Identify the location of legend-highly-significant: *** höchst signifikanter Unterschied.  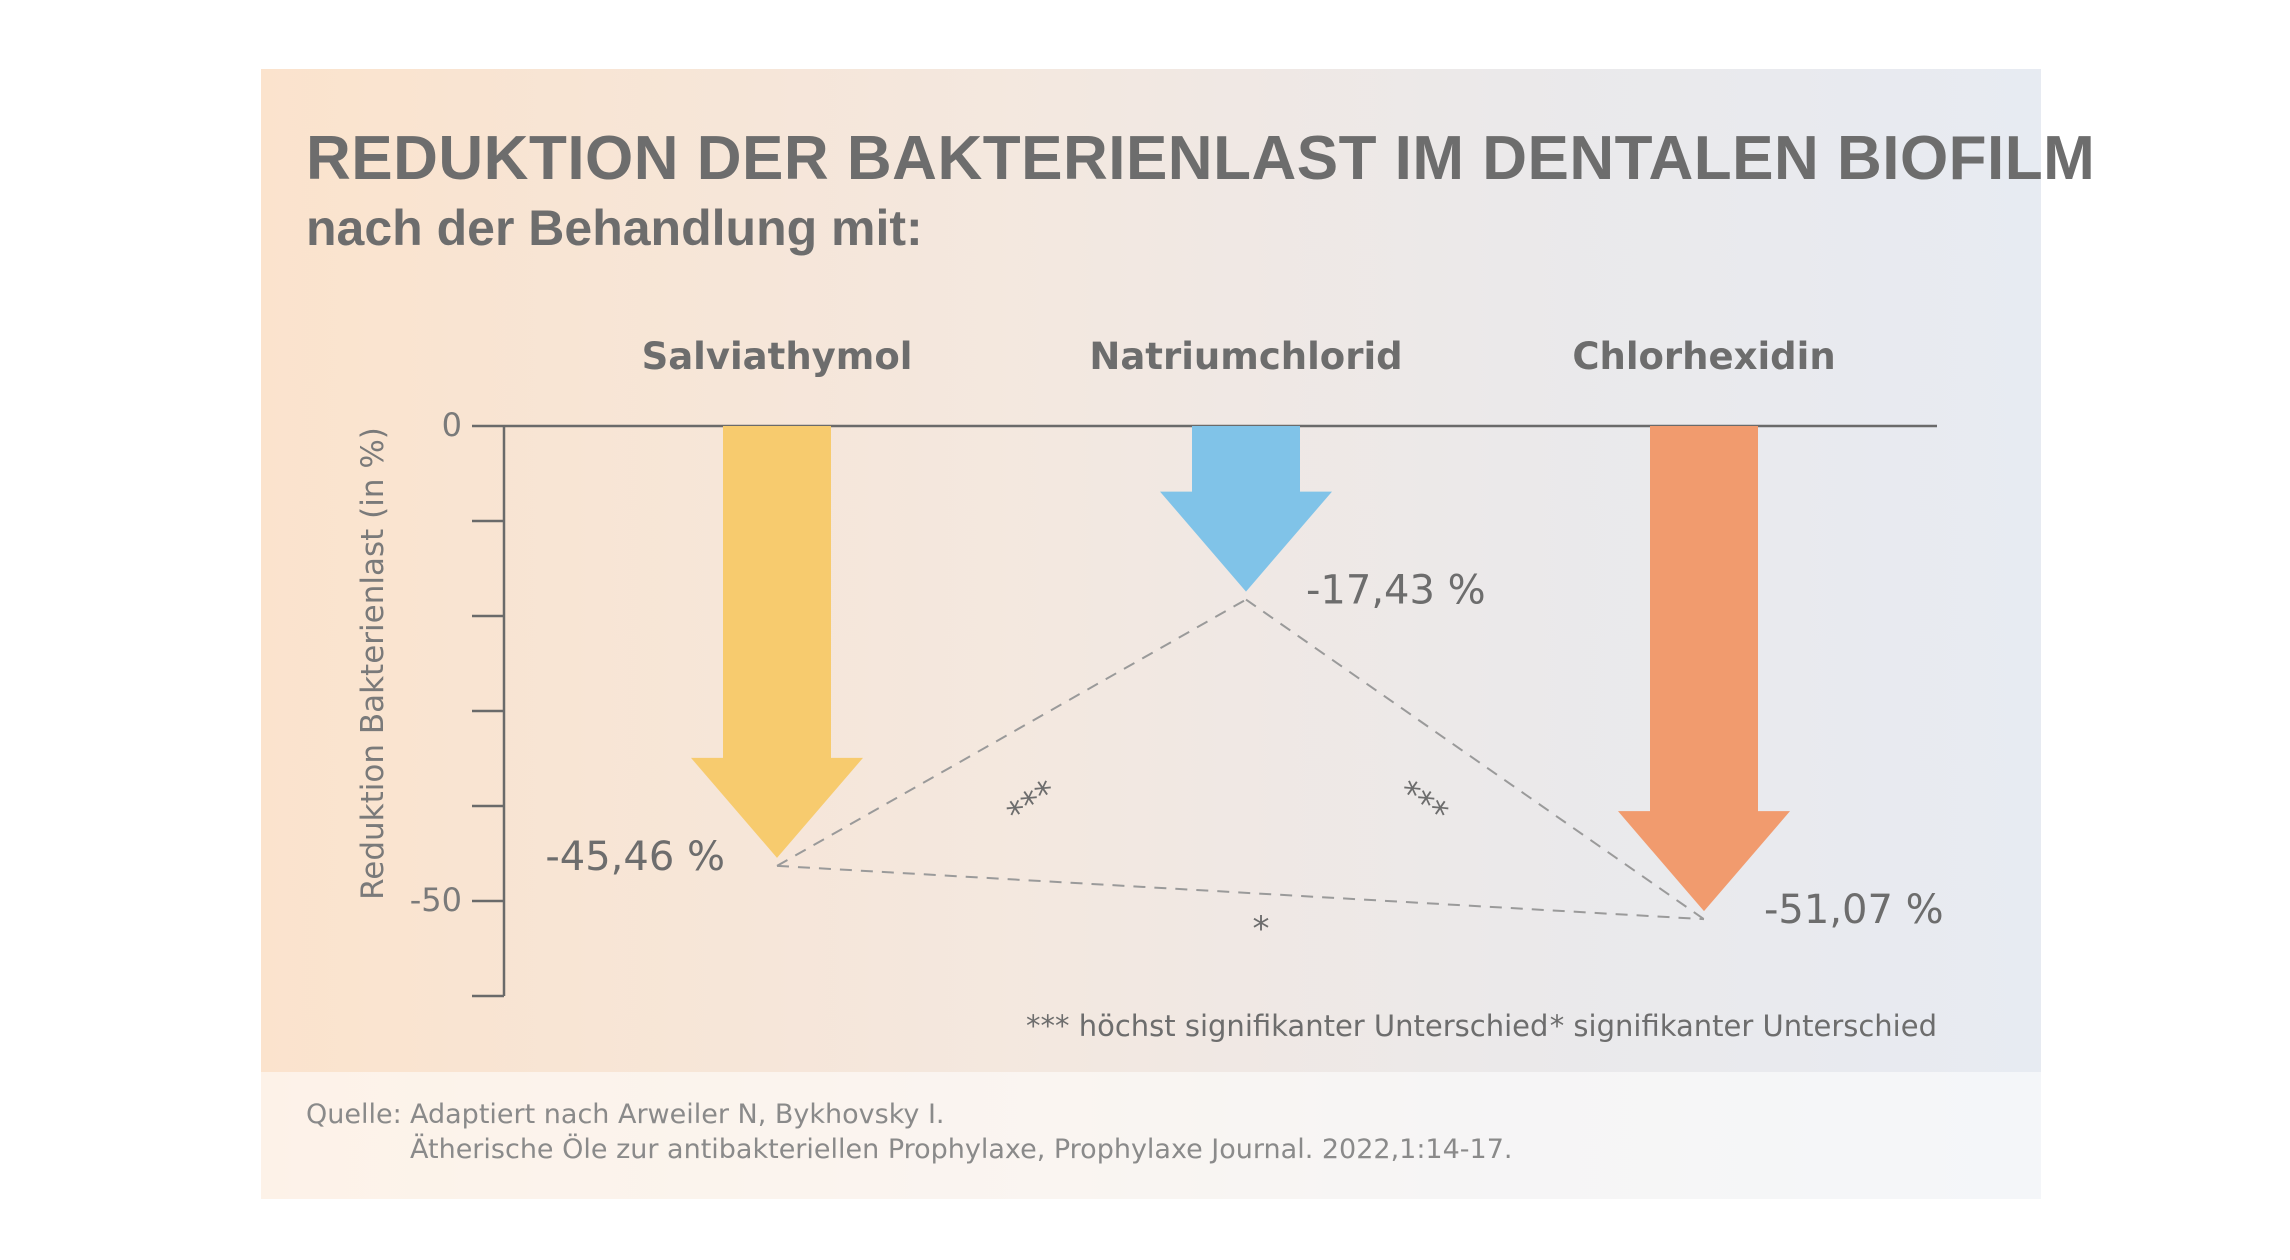
(1287, 1026).